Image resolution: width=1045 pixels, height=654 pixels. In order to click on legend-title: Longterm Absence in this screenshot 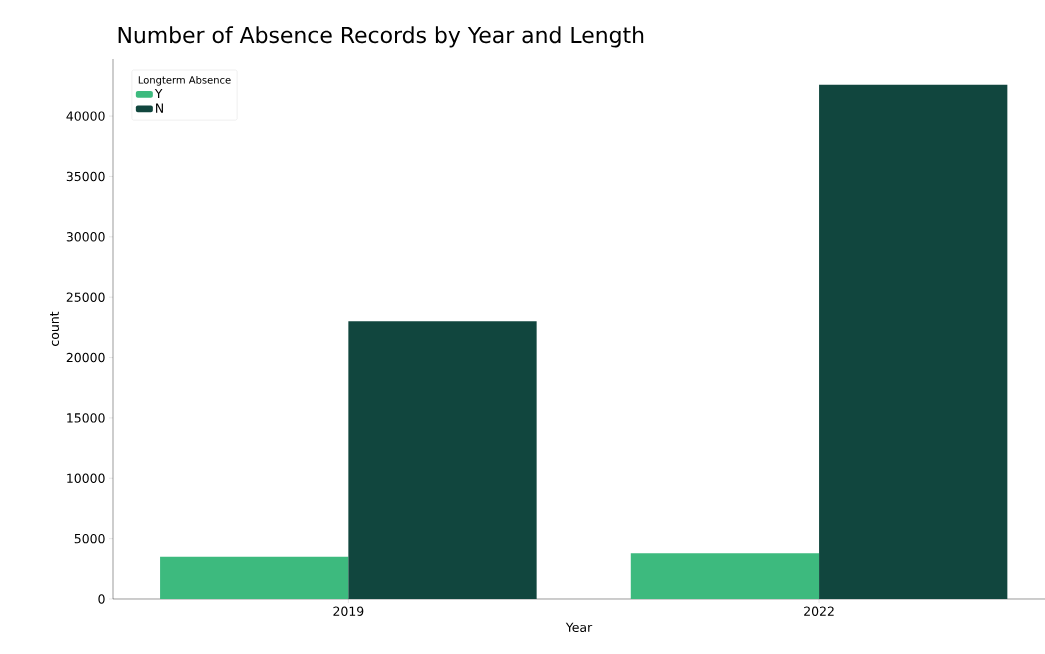, I will do `click(184, 80)`.